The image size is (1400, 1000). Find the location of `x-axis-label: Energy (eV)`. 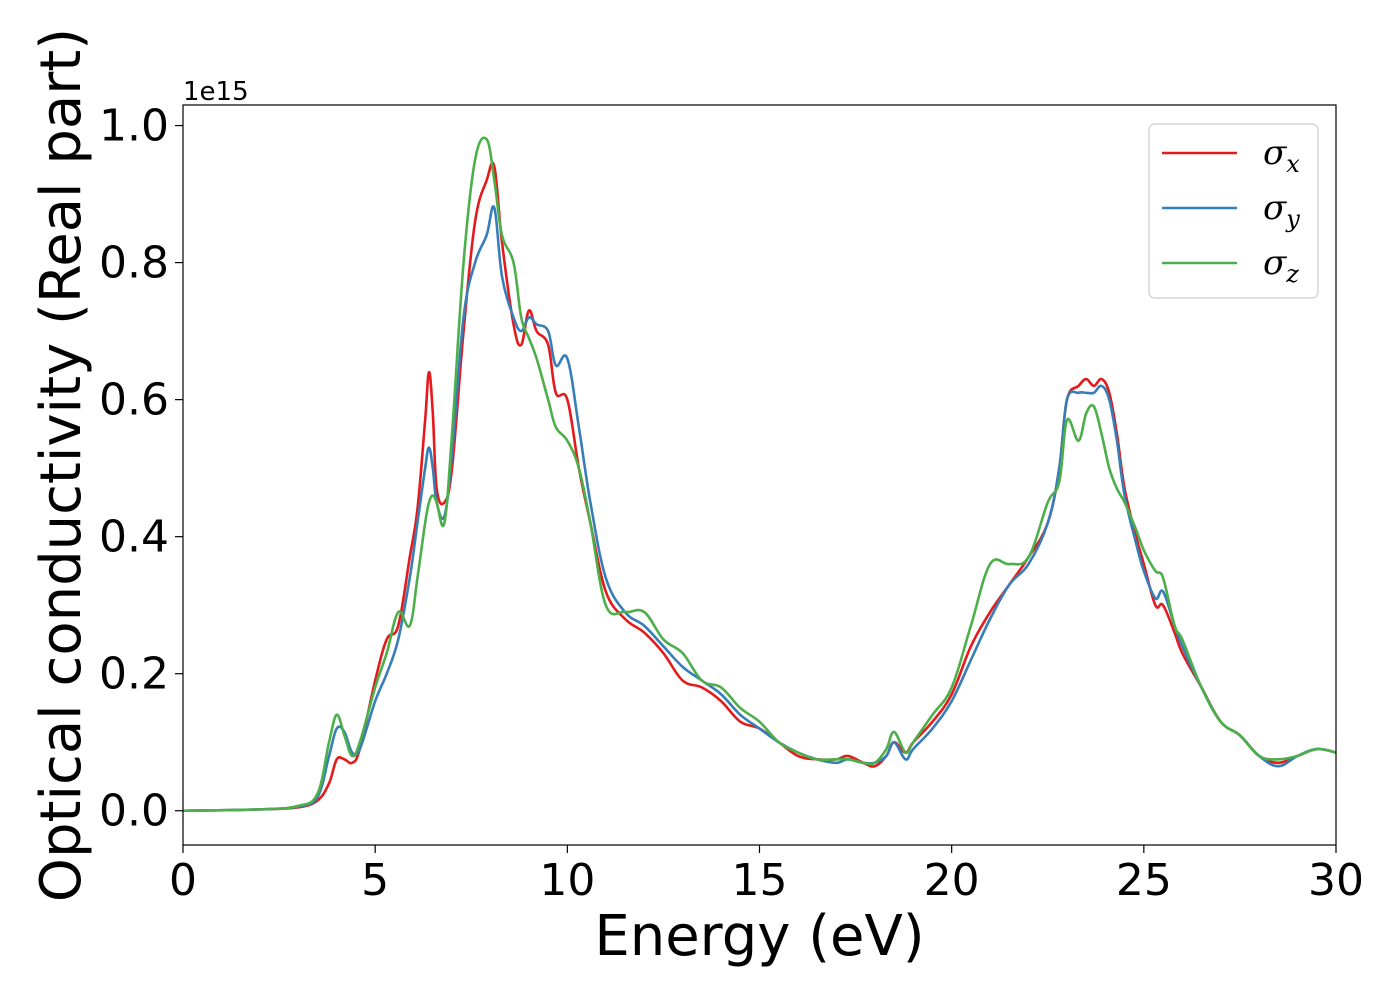

x-axis-label: Energy (eV) is located at coordinates (759, 936).